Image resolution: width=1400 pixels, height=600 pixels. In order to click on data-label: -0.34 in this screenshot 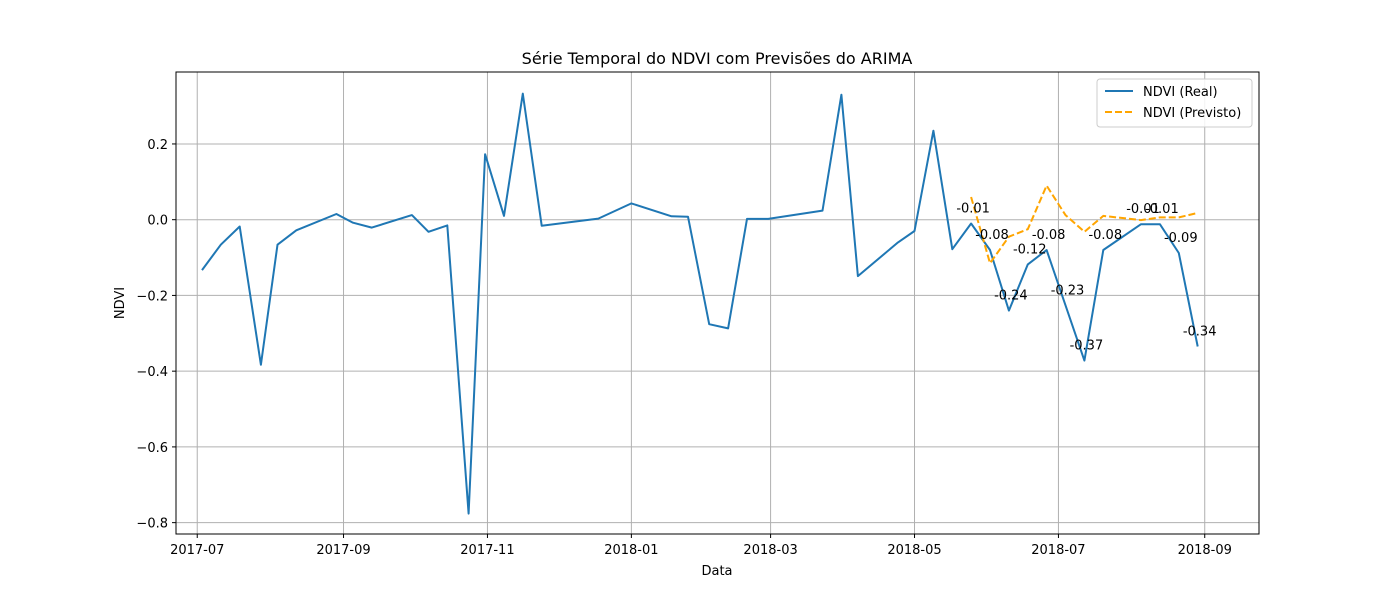, I will do `click(1200, 332)`.